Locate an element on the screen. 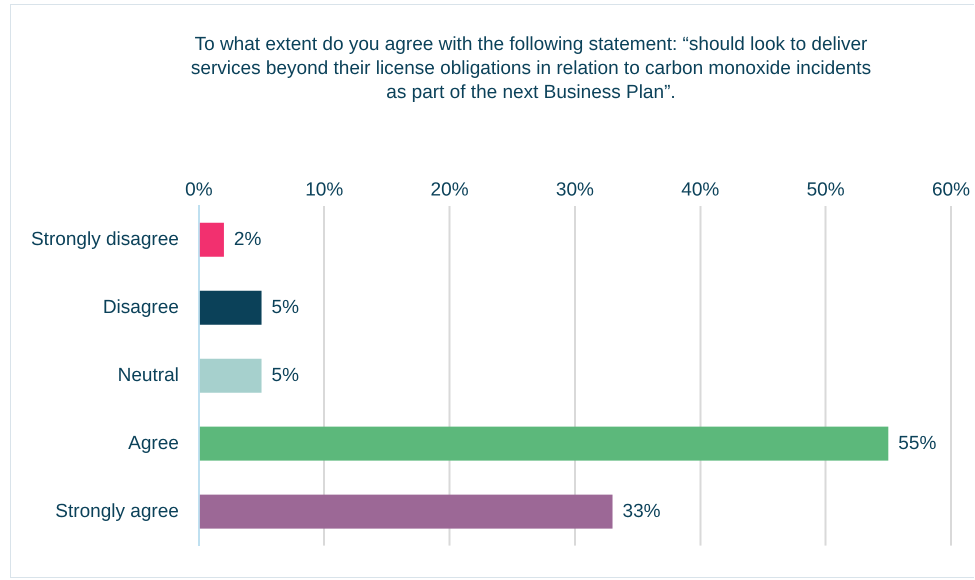 This screenshot has width=975, height=580. data-label: 55% is located at coordinates (917, 443).